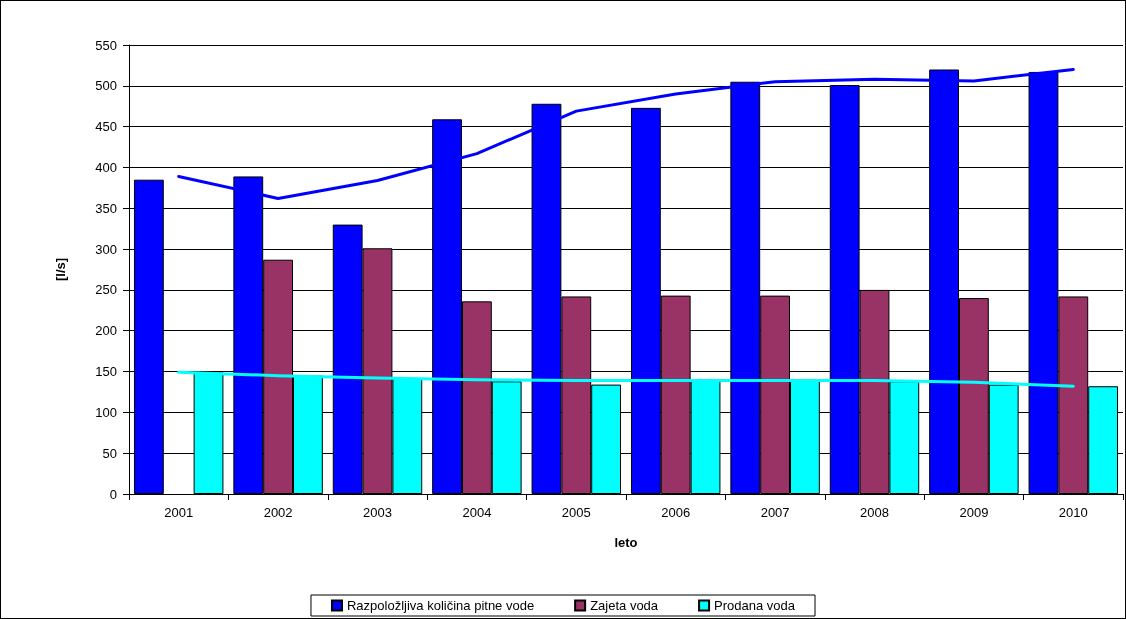 Image resolution: width=1126 pixels, height=619 pixels. Describe the element at coordinates (676, 512) in the screenshot. I see `x-tick-label: 2006` at that location.